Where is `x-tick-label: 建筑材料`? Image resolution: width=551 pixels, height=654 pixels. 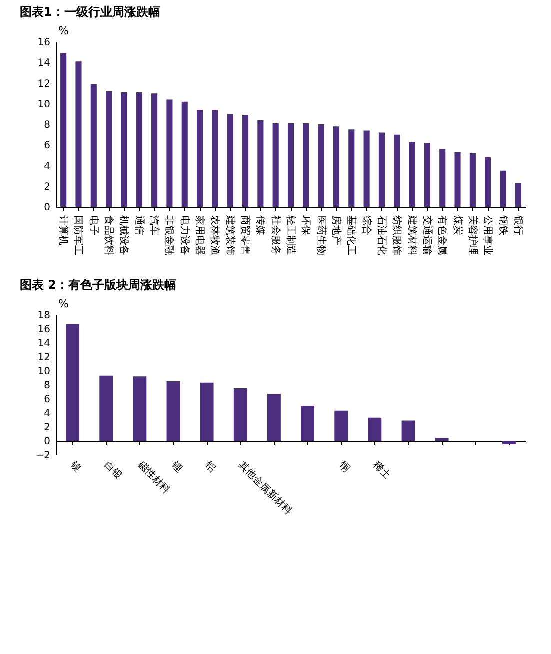
x-tick-label: 建筑材料 is located at coordinates (412, 235).